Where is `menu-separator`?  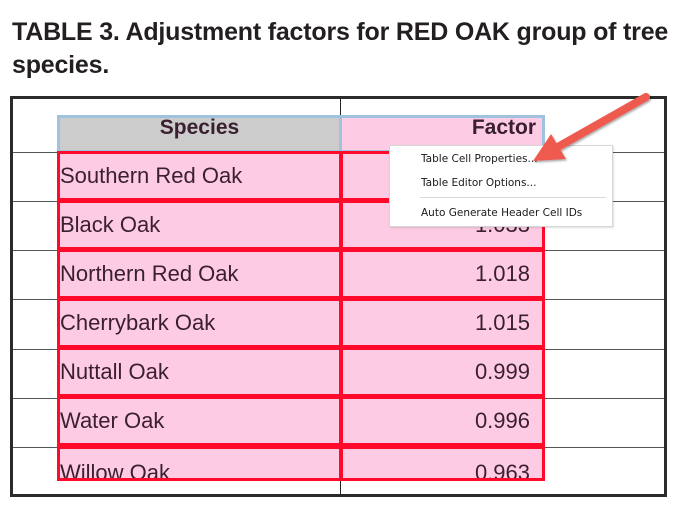
menu-separator is located at coordinates (513, 197).